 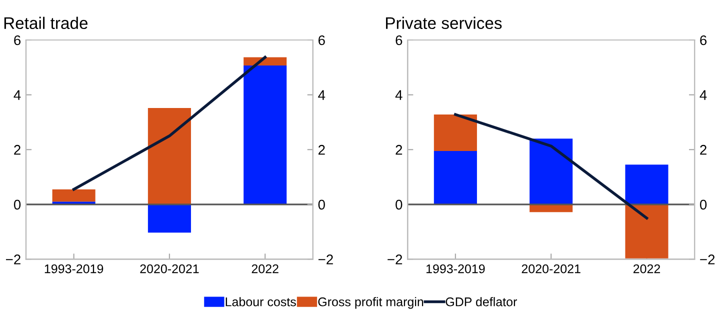 What do you see at coordinates (481, 301) in the screenshot?
I see `legend-label: GDP deflator` at bounding box center [481, 301].